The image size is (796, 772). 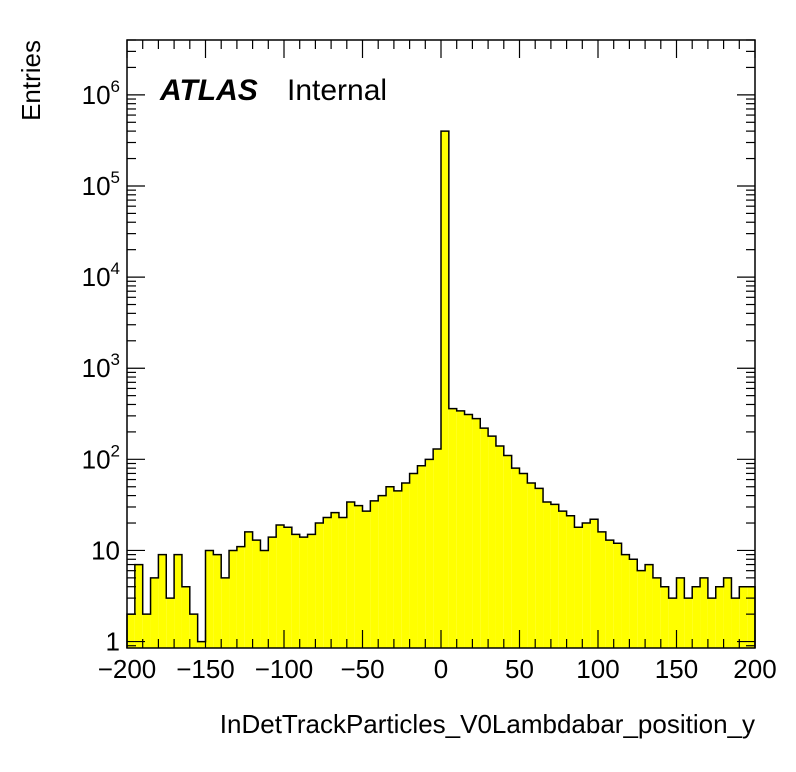 What do you see at coordinates (127, 669) in the screenshot?
I see `x-tick-label: −200` at bounding box center [127, 669].